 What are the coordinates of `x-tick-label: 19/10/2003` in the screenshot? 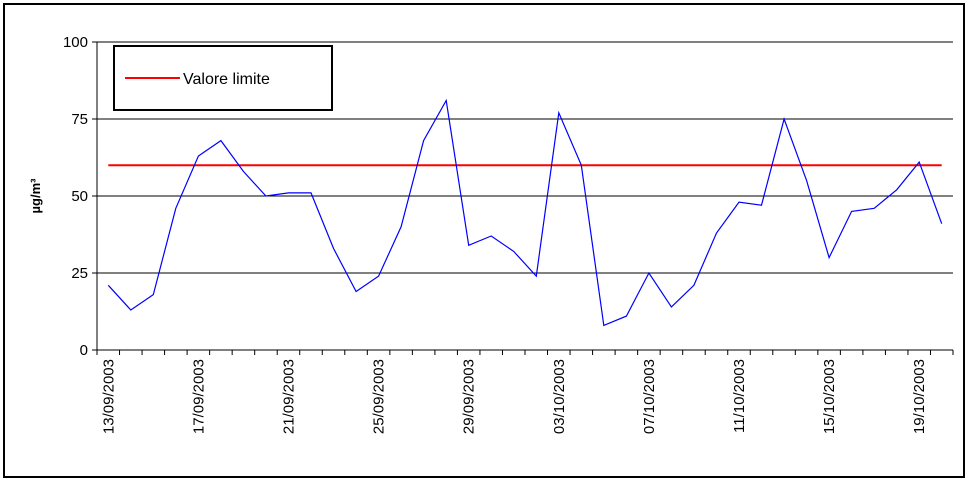 It's located at (919, 396).